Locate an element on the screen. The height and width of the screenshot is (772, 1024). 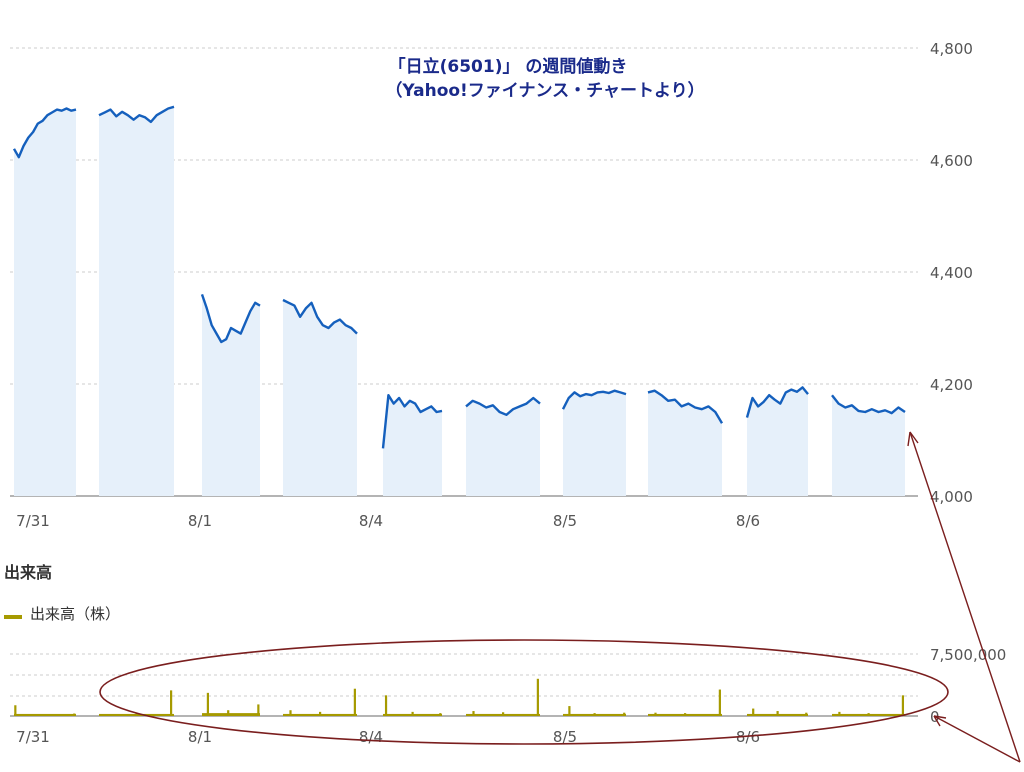
price-y-tick: 4,400 is located at coordinates (951, 273).